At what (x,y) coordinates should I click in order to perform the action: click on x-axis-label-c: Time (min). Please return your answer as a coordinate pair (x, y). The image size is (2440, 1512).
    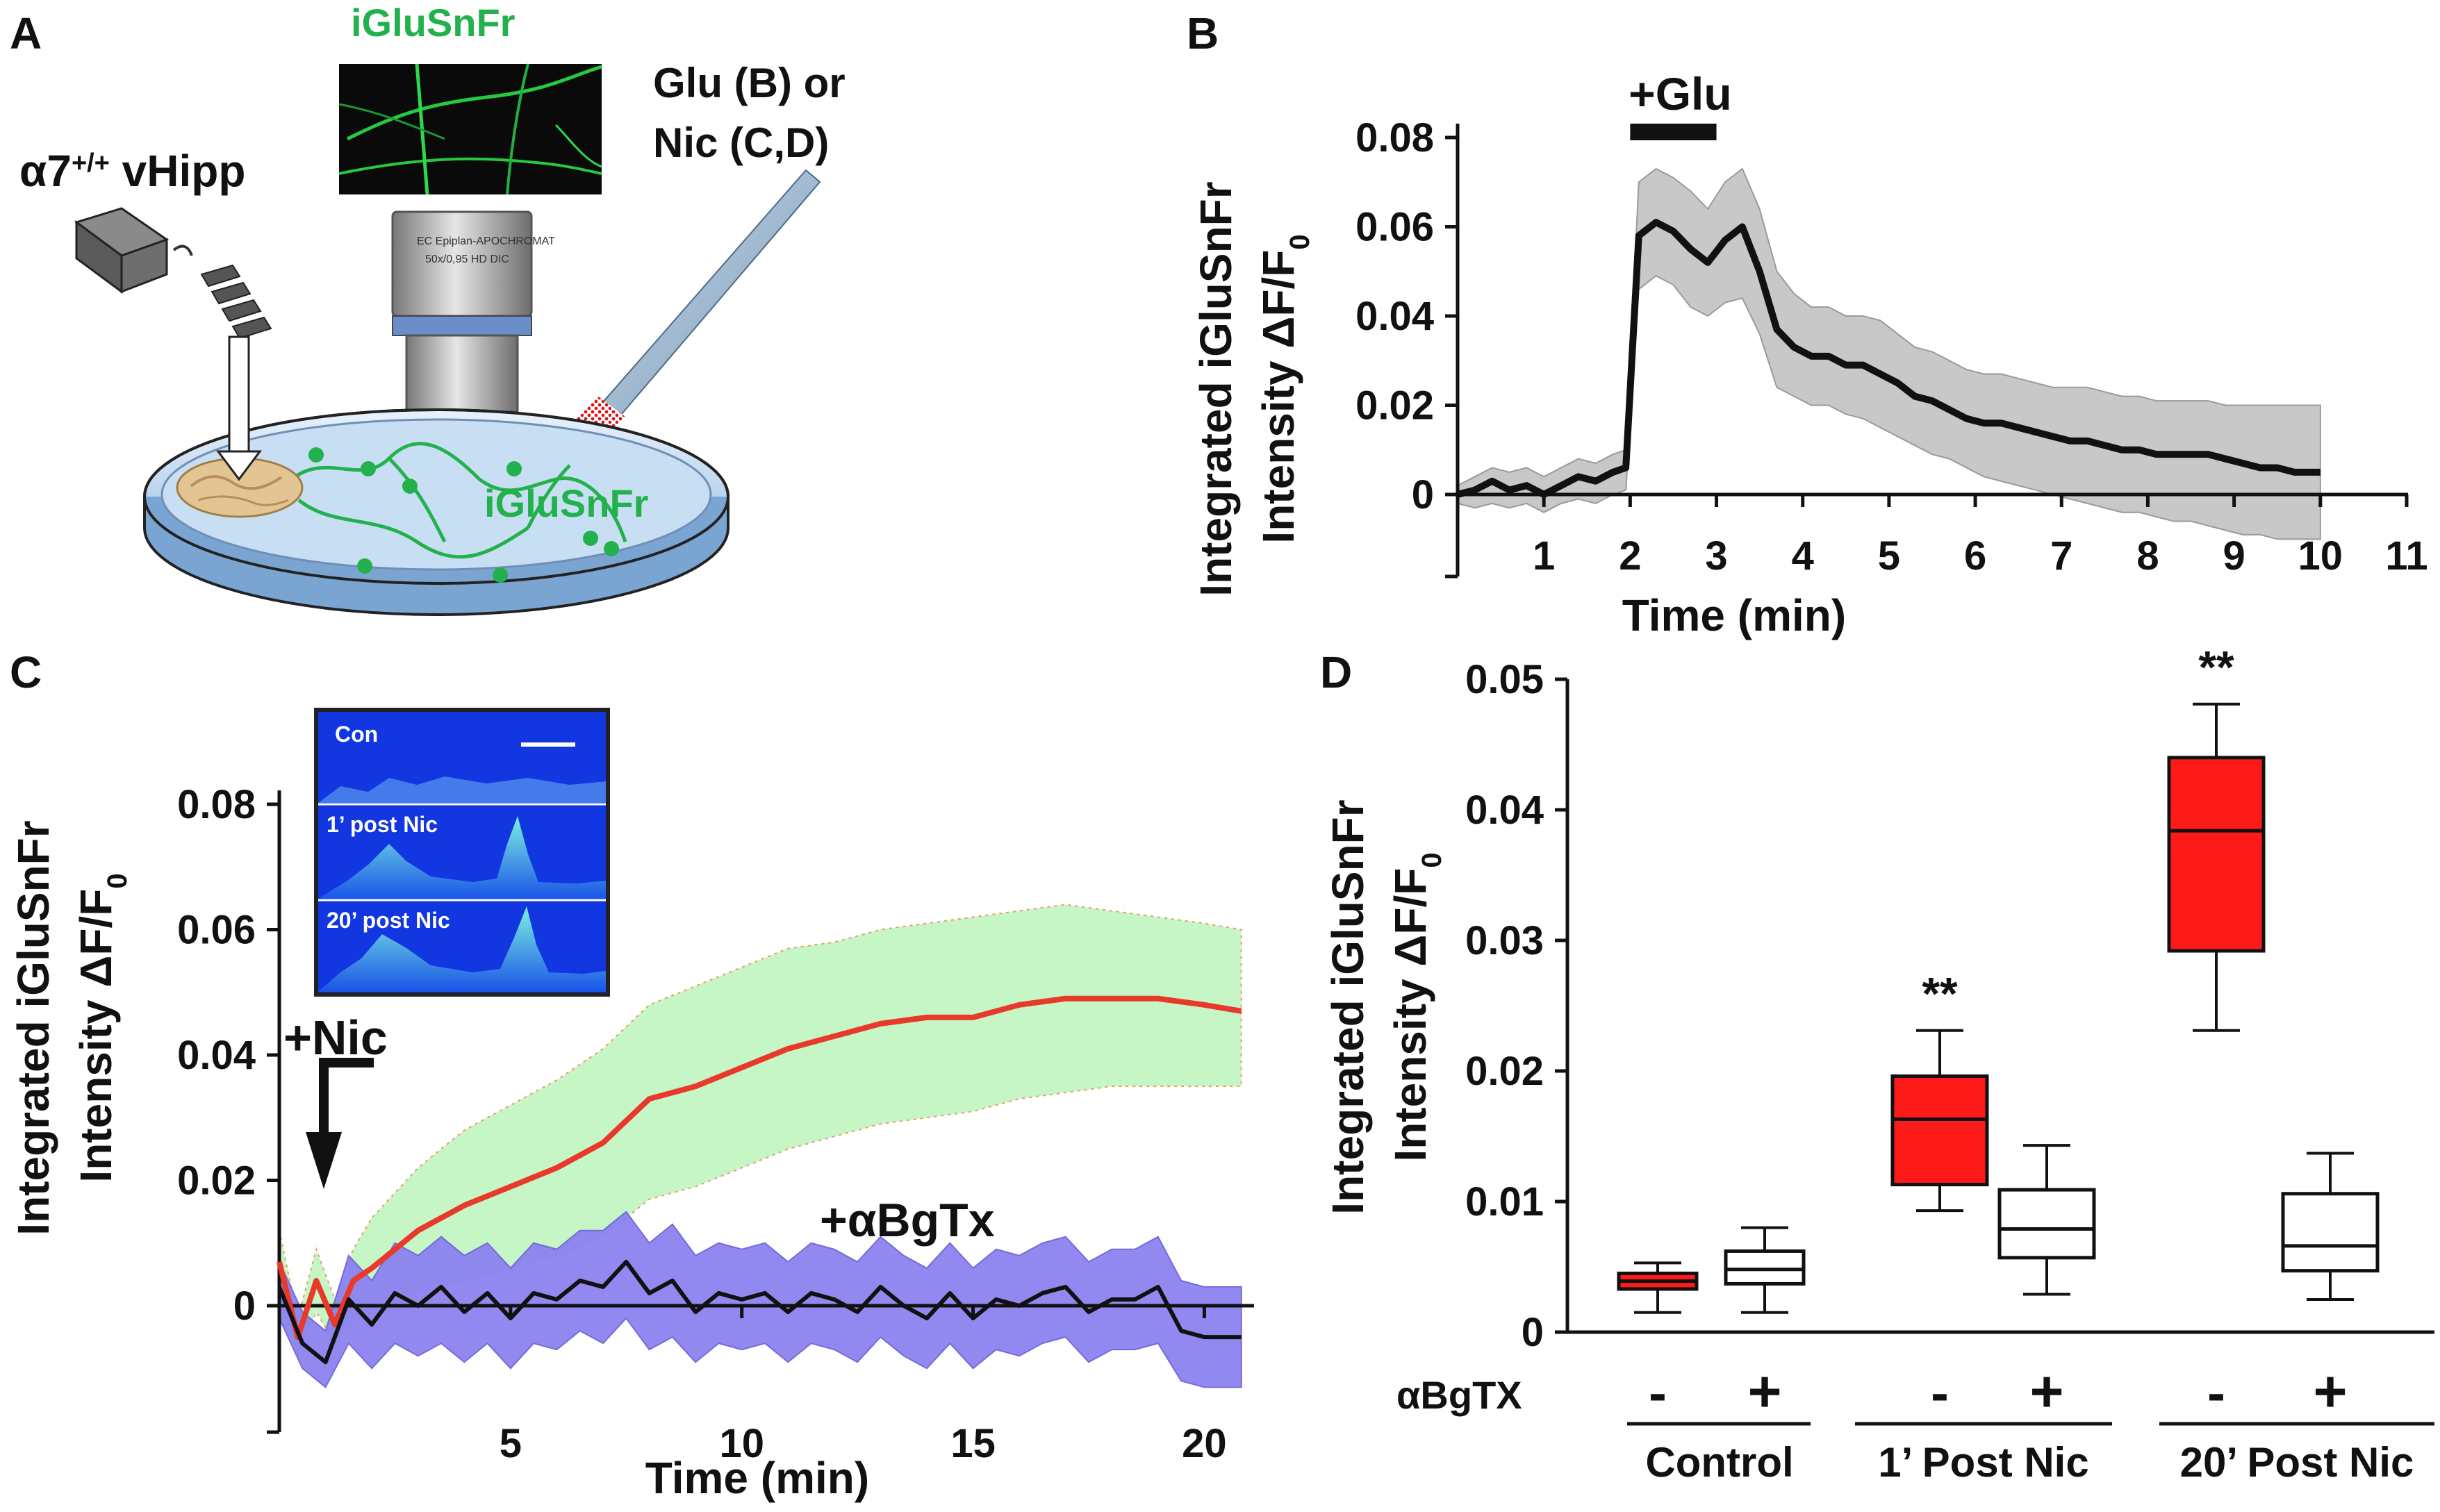
    Looking at the image, I should click on (757, 1478).